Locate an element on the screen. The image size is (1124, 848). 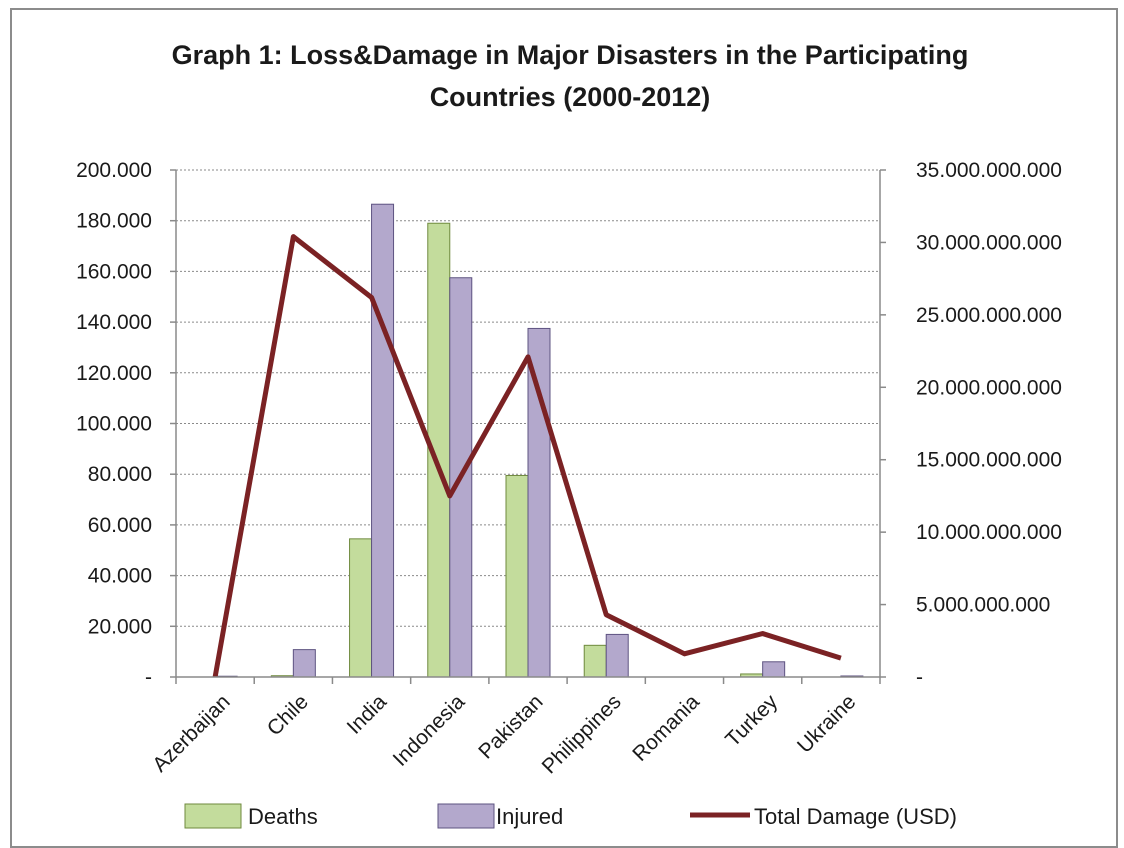
left-tick-label: 120.000 is located at coordinates (114, 373).